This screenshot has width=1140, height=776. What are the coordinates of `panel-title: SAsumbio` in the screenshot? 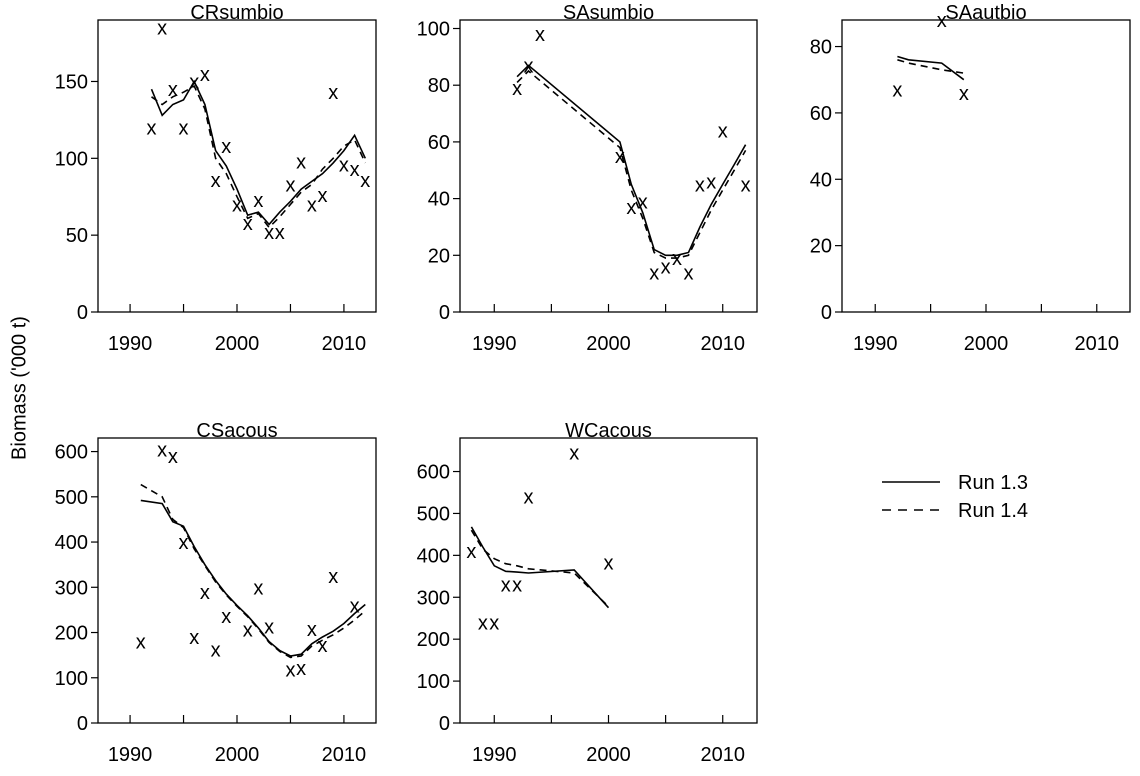 It's located at (608, 13).